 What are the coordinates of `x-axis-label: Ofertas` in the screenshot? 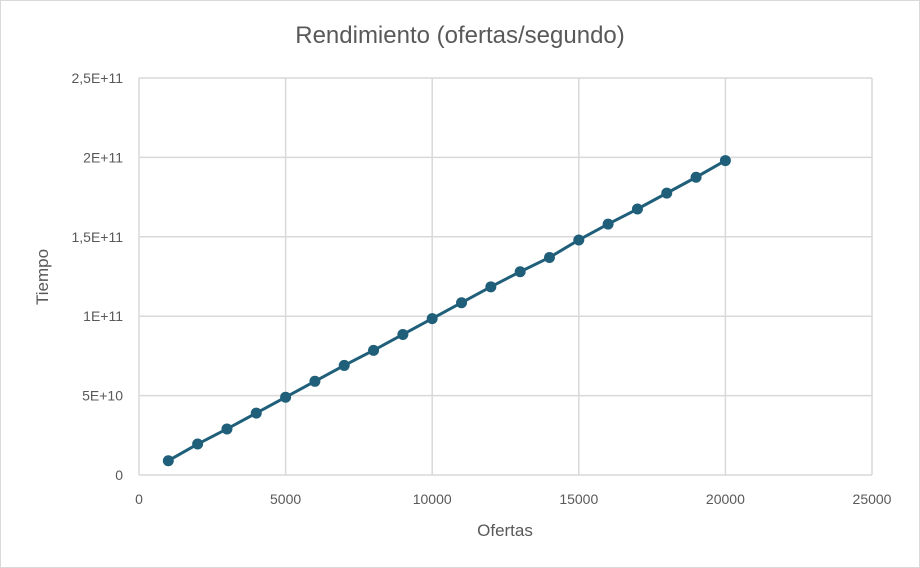 It's located at (505, 530).